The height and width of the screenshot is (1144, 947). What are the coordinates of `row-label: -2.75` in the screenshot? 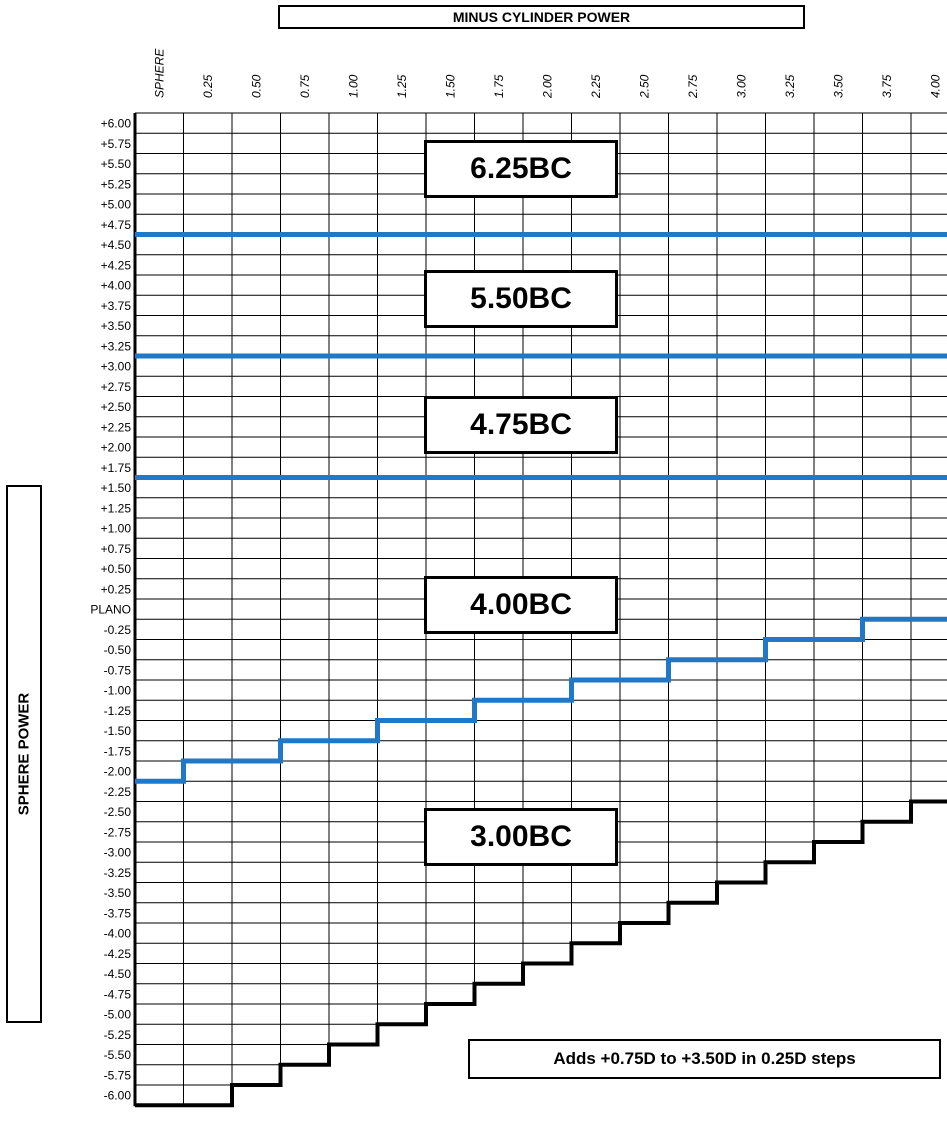 It's located at (118, 832).